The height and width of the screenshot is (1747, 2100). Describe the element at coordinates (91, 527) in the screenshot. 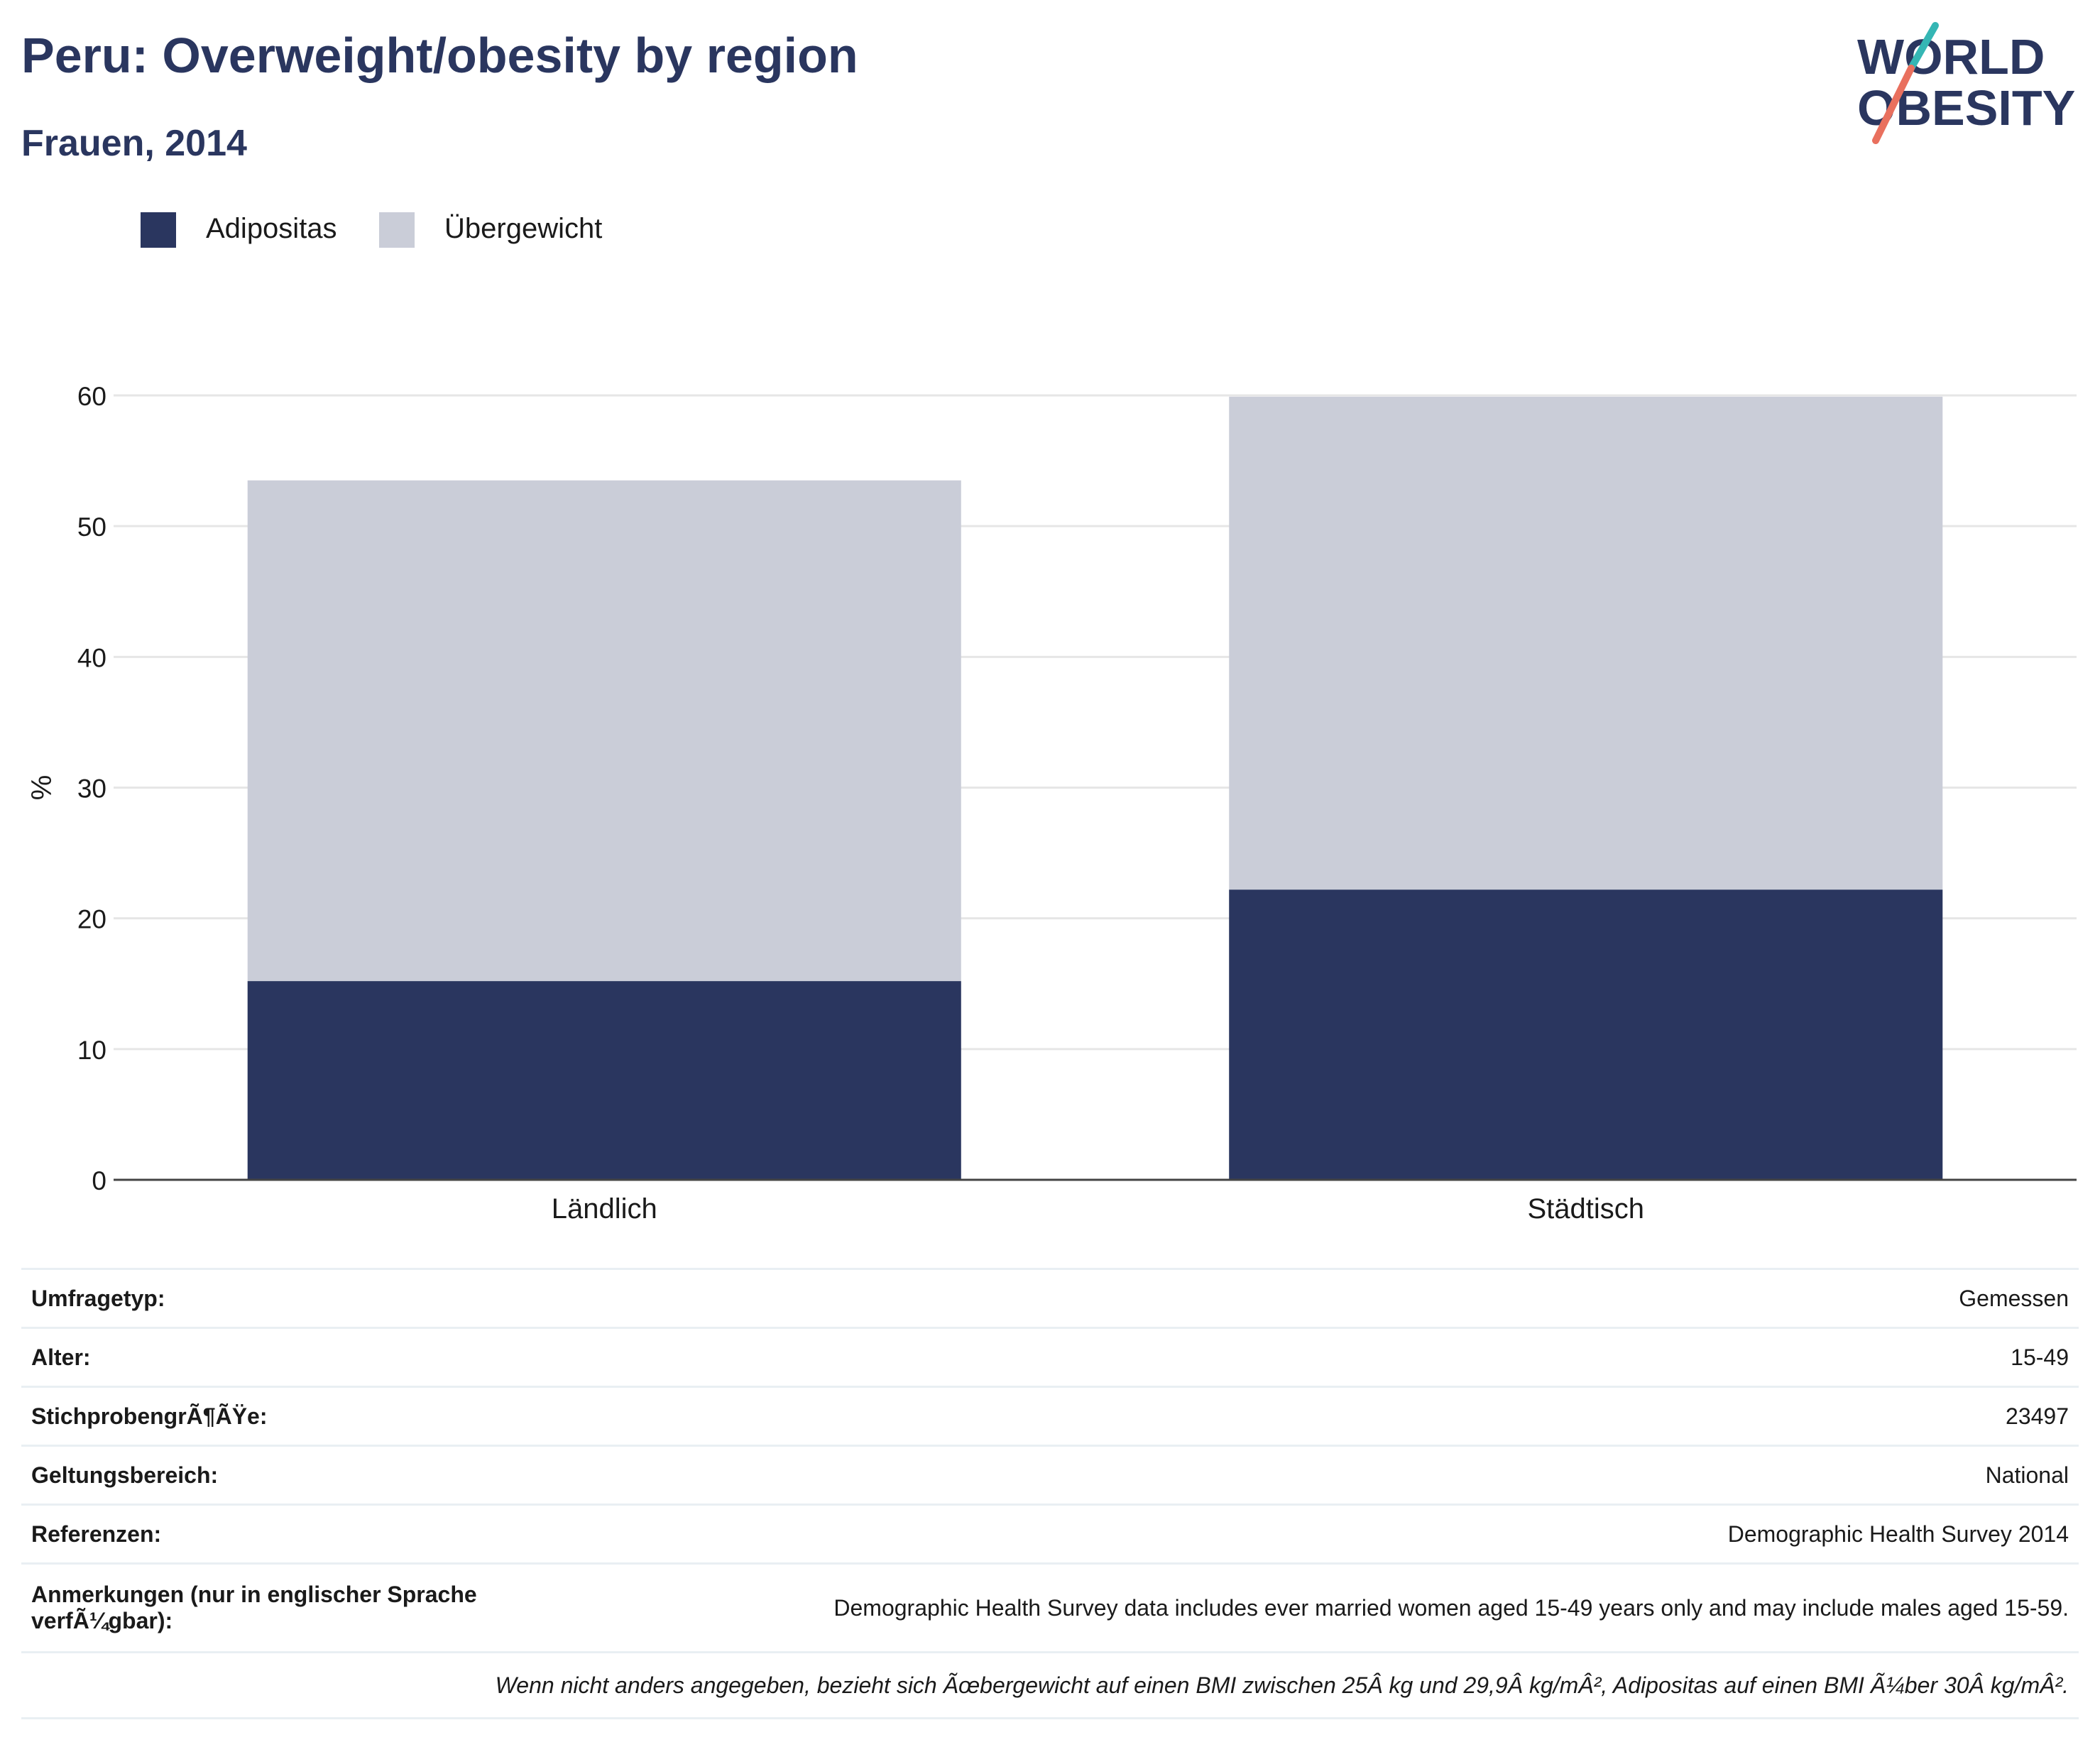

I see `y-tick-label: 50` at that location.